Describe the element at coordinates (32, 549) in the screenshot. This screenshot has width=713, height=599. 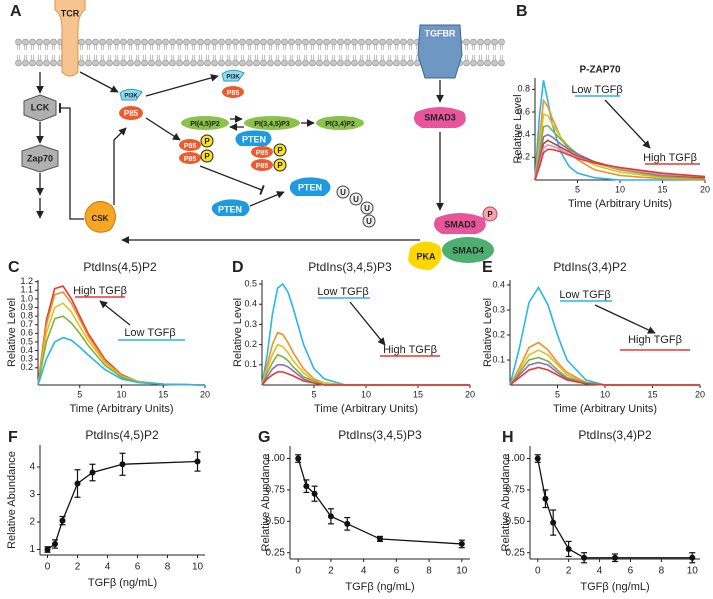
I see `y-tick-label: 1` at that location.